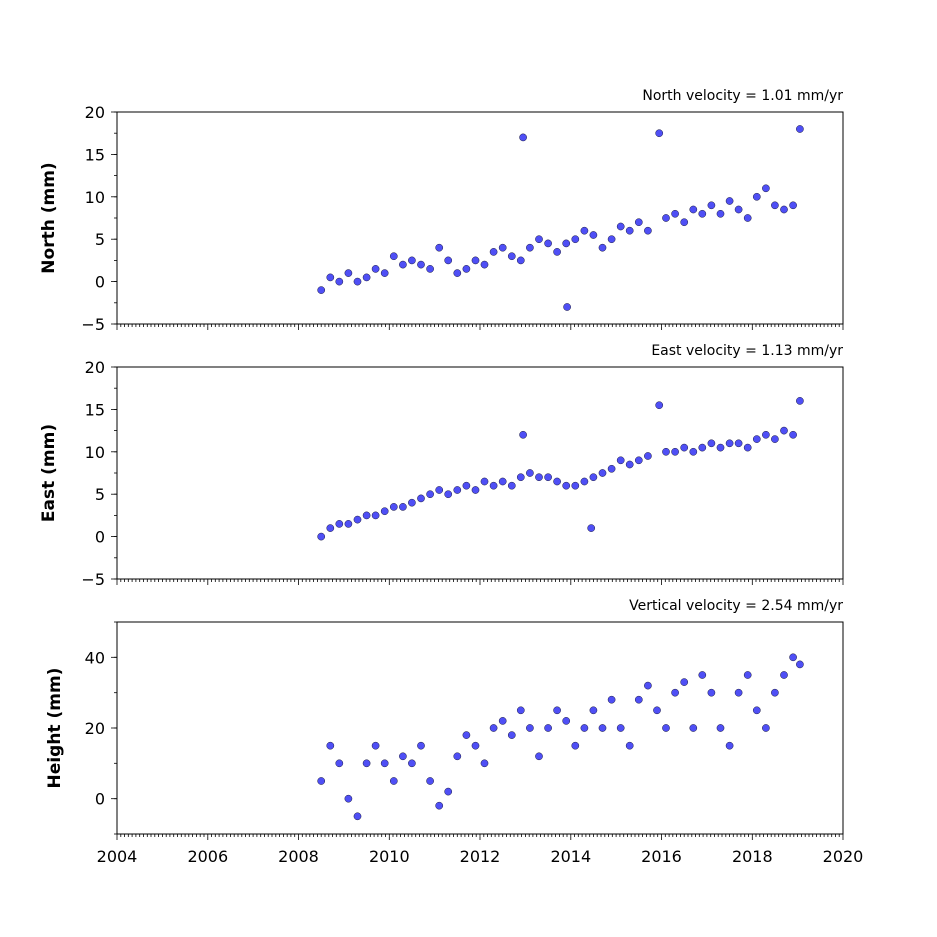  Describe the element at coordinates (117, 856) in the screenshot. I see `x-tick-label: 2004` at that location.